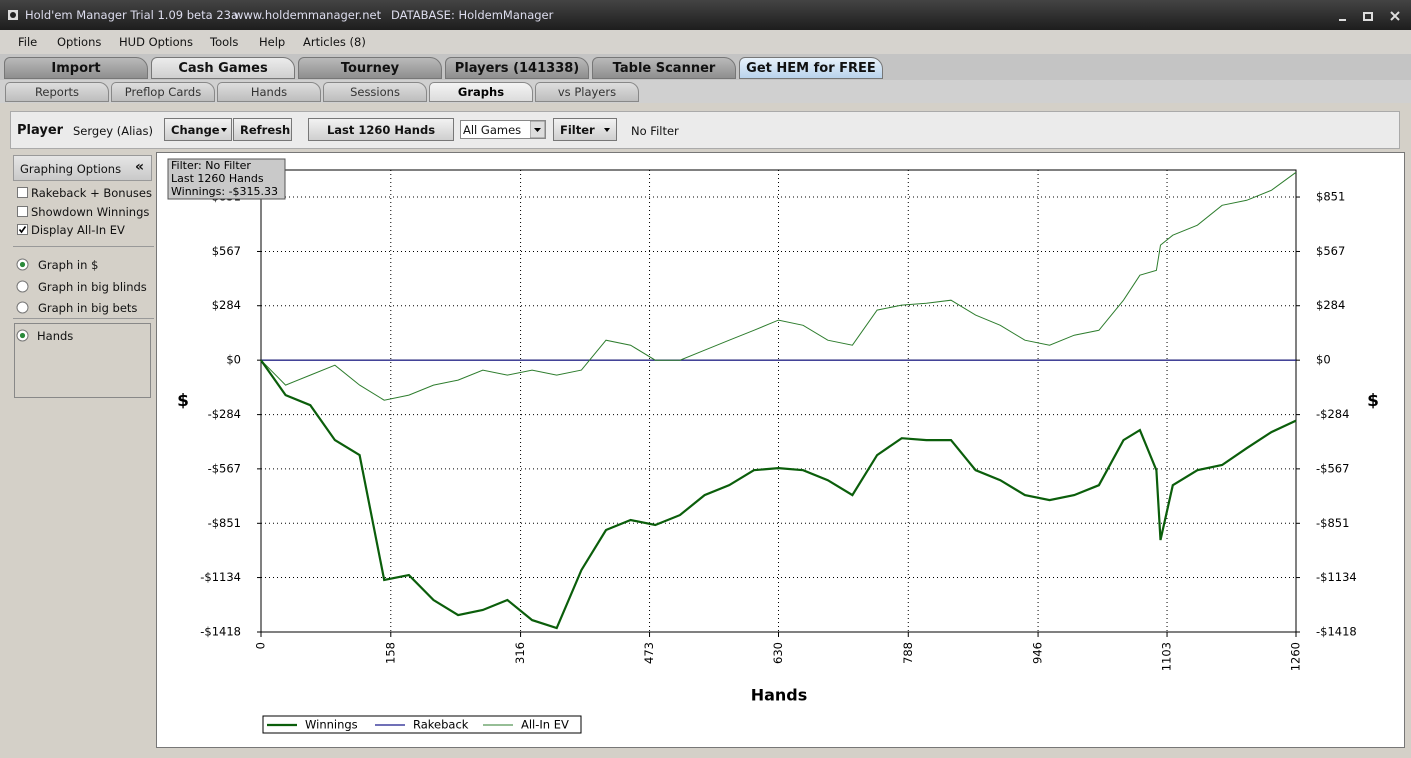  I want to click on window-controls, so click(1370, 17).